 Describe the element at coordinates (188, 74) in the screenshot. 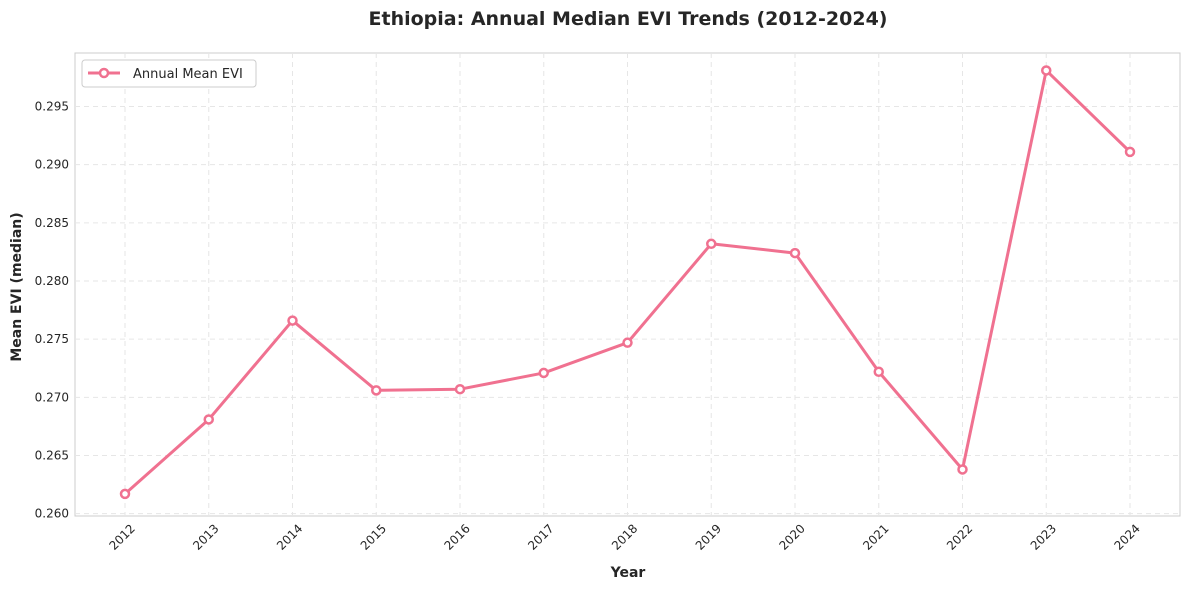

I see `legend-label: Annual Mean EVI` at that location.